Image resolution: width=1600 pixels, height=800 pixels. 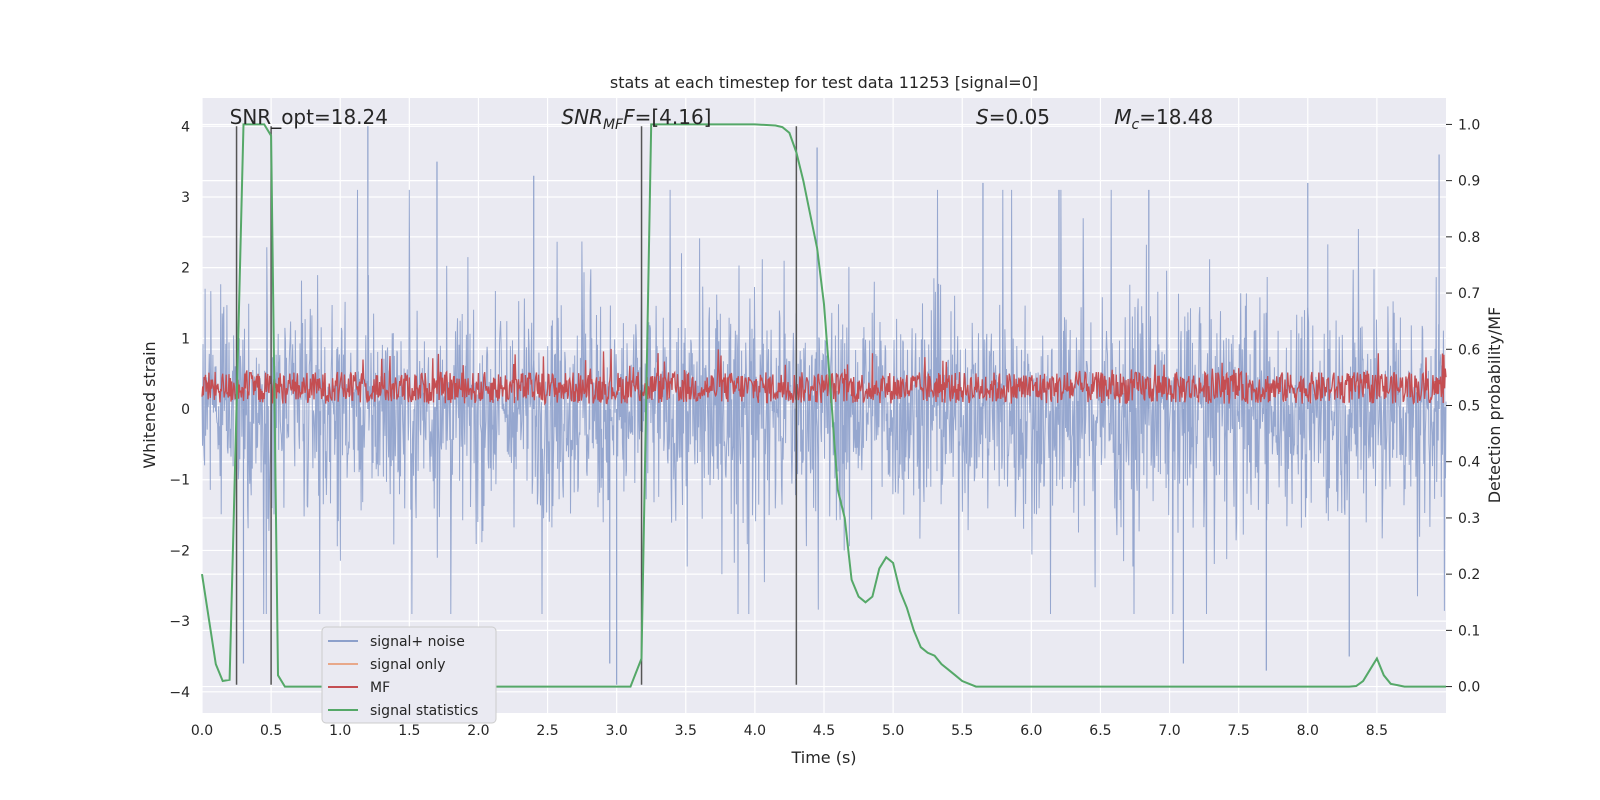 I want to click on left-y-tick-label: −1, so click(x=179, y=481).